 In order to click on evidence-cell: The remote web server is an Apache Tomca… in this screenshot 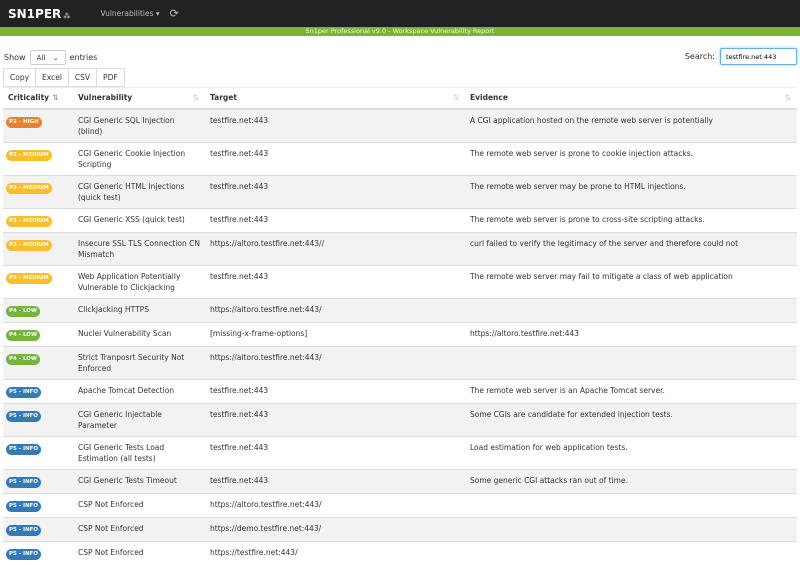, I will do `click(631, 390)`.